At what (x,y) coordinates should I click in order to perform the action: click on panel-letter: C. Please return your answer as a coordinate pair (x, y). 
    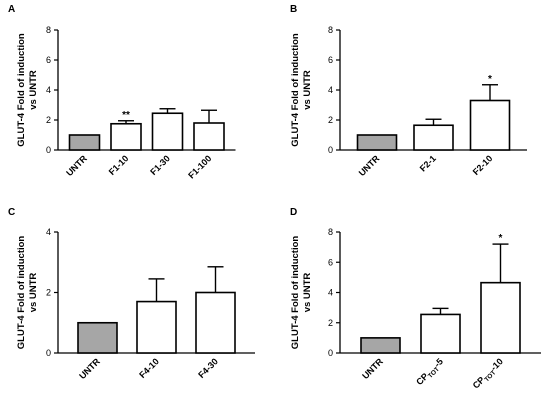
    Looking at the image, I should click on (11, 212).